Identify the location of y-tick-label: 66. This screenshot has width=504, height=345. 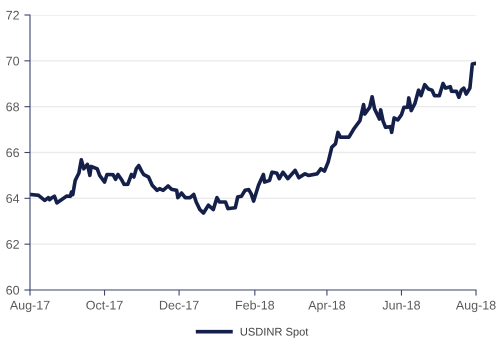
(13, 153).